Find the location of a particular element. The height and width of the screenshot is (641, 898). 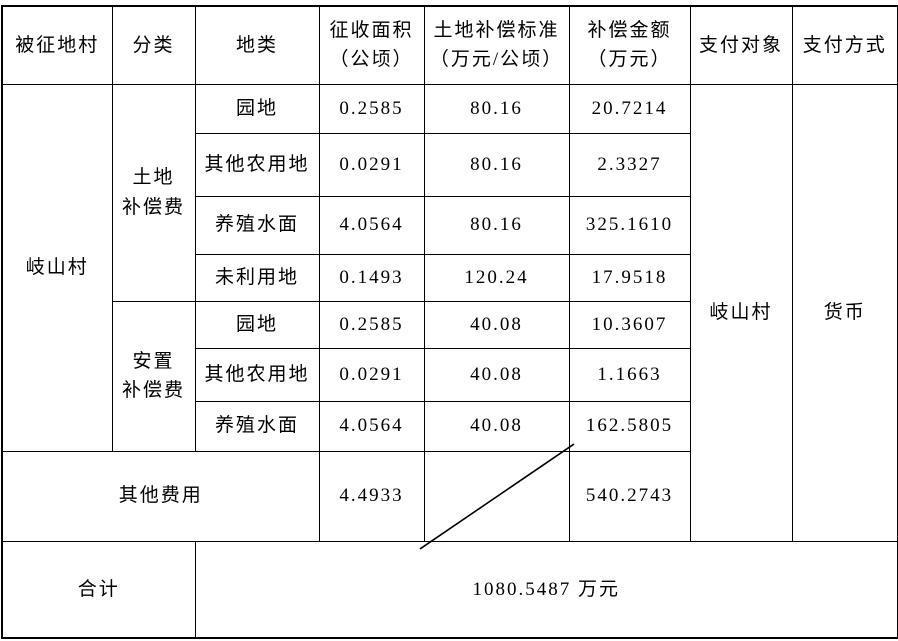

category-cell-resettlement-compensation: 安置 补偿费 is located at coordinates (153, 376).